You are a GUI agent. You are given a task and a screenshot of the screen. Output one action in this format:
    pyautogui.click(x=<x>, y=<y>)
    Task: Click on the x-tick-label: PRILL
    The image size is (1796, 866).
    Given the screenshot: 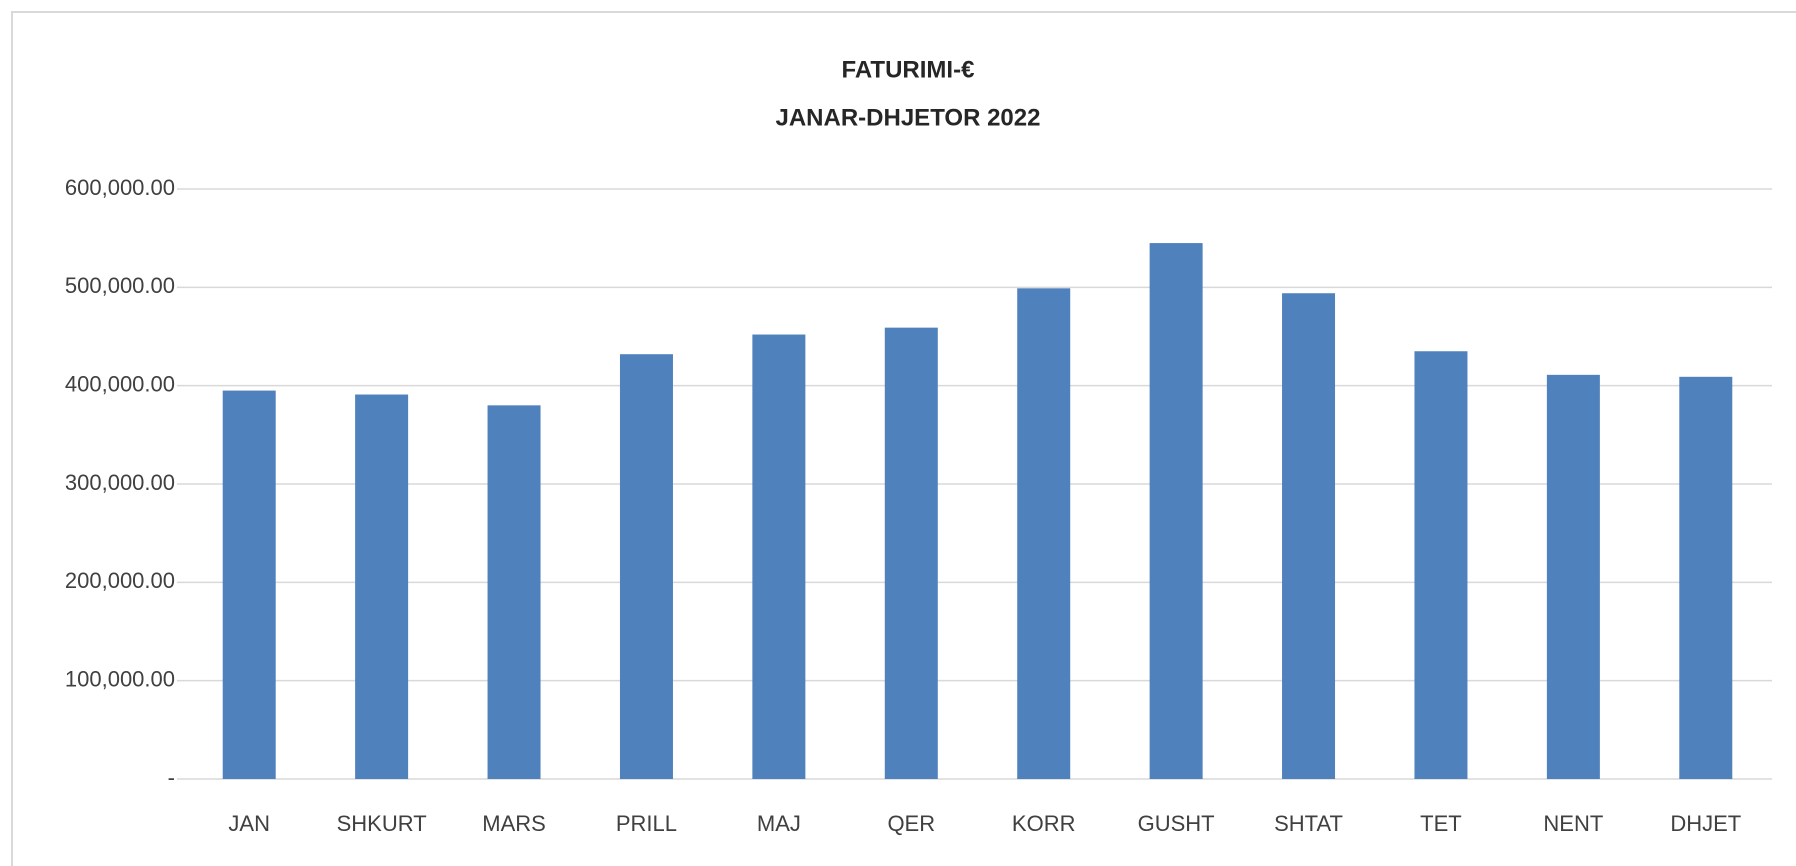 What is the action you would take?
    pyautogui.click(x=646, y=823)
    